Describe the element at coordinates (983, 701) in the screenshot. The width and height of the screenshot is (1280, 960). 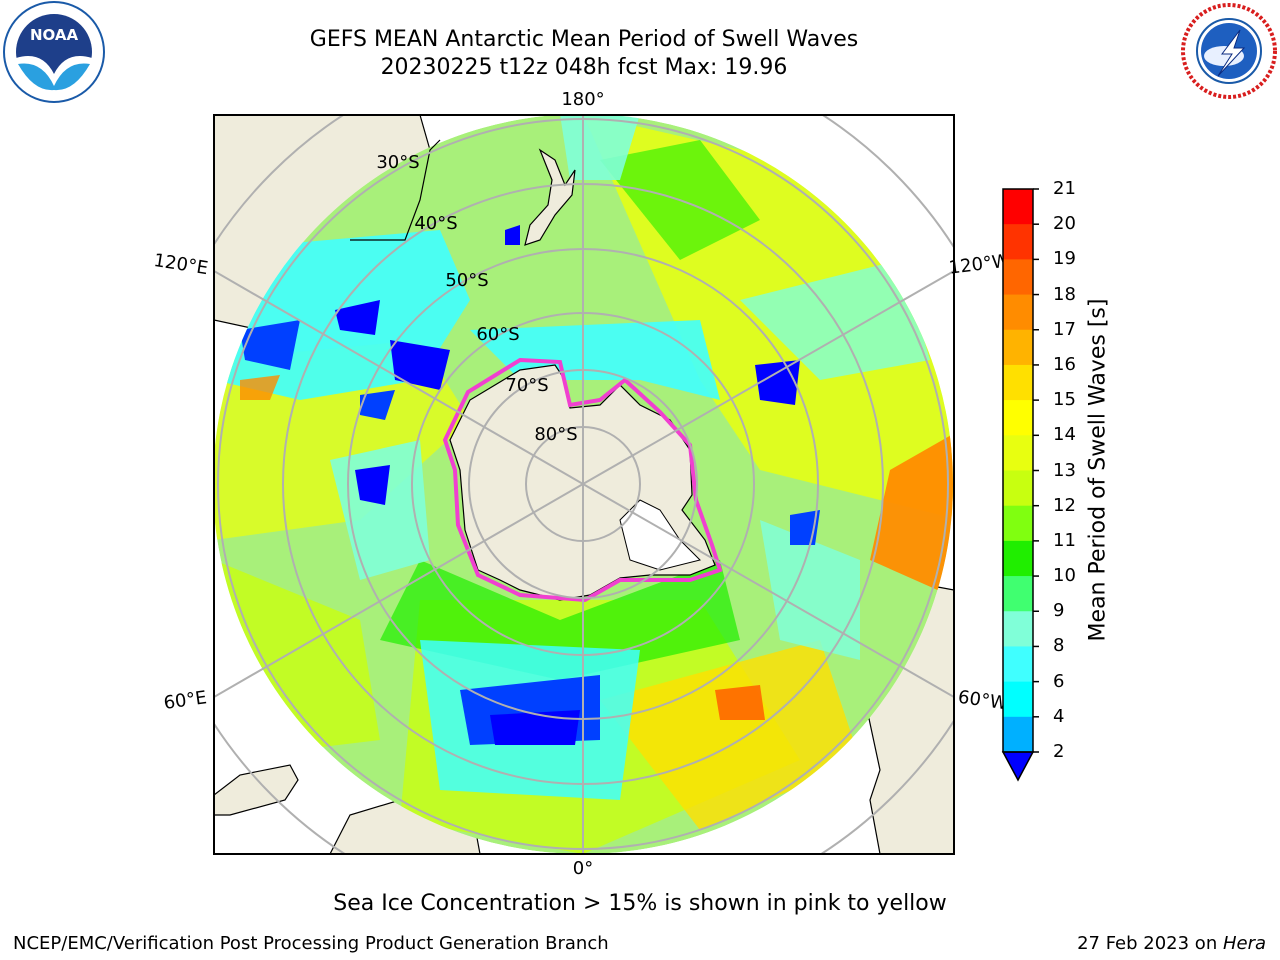
I see `lon-label-60w: 60°W` at that location.